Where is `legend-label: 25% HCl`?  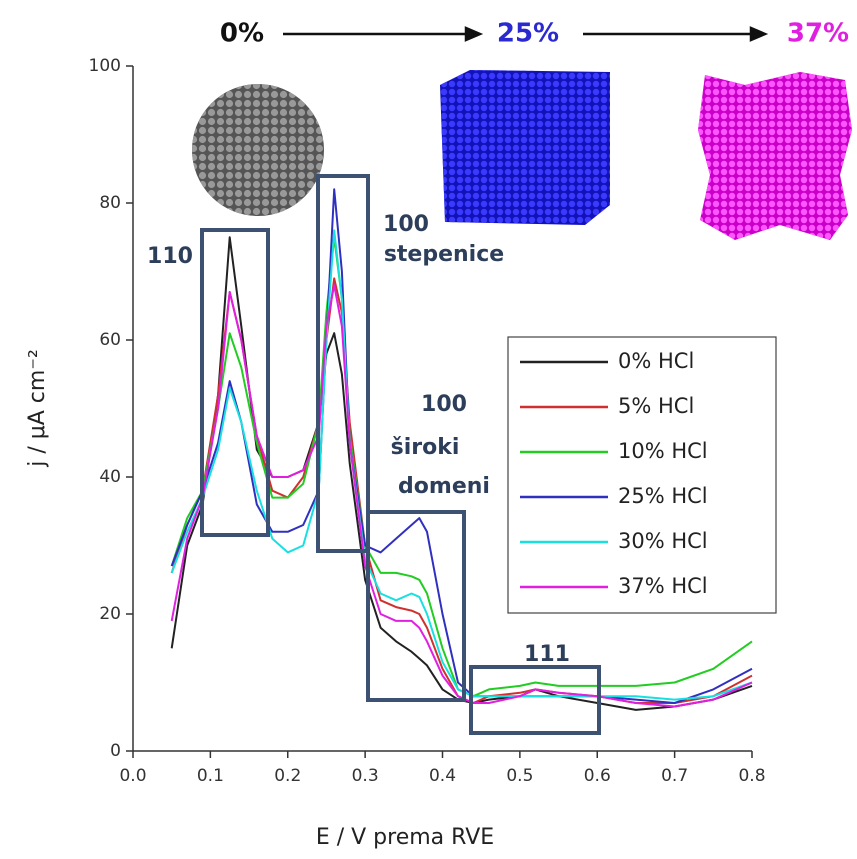
legend-label: 25% HCl is located at coordinates (663, 496).